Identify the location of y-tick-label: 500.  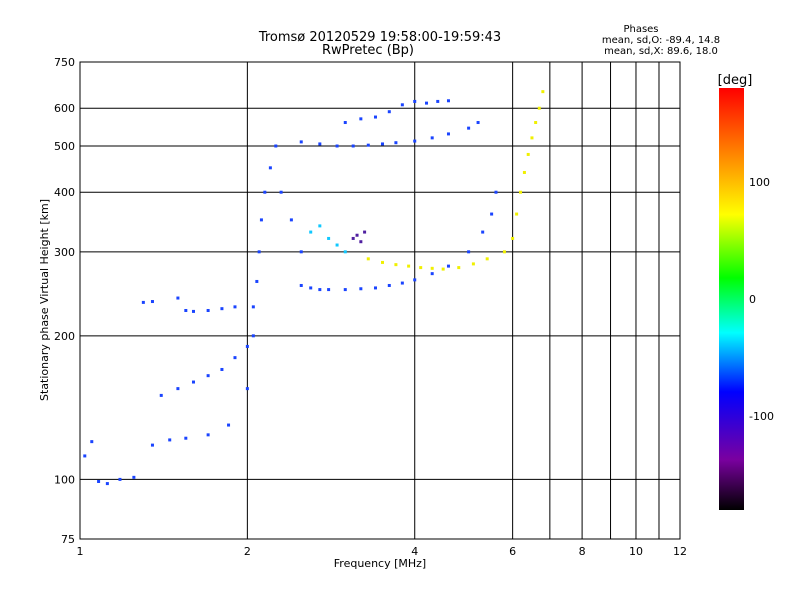
(64, 146).